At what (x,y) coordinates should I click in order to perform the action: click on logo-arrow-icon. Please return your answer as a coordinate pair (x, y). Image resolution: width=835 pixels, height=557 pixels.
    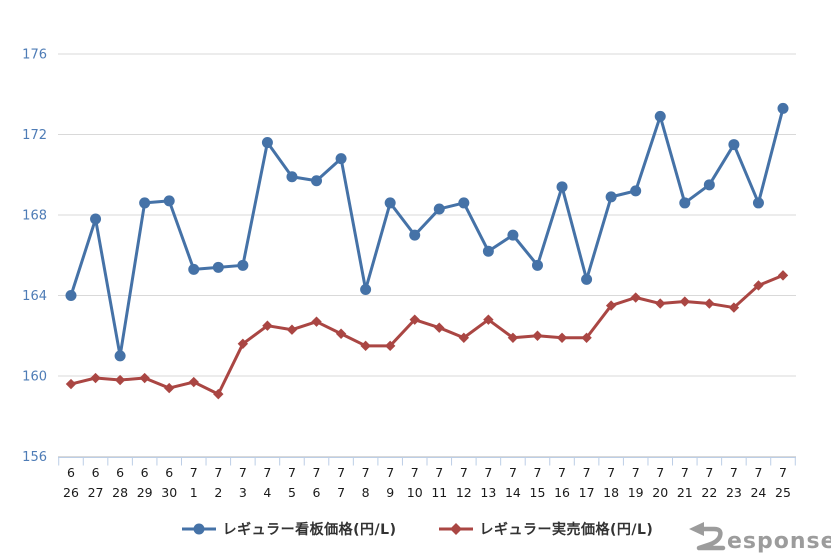
    Looking at the image, I should click on (696, 529).